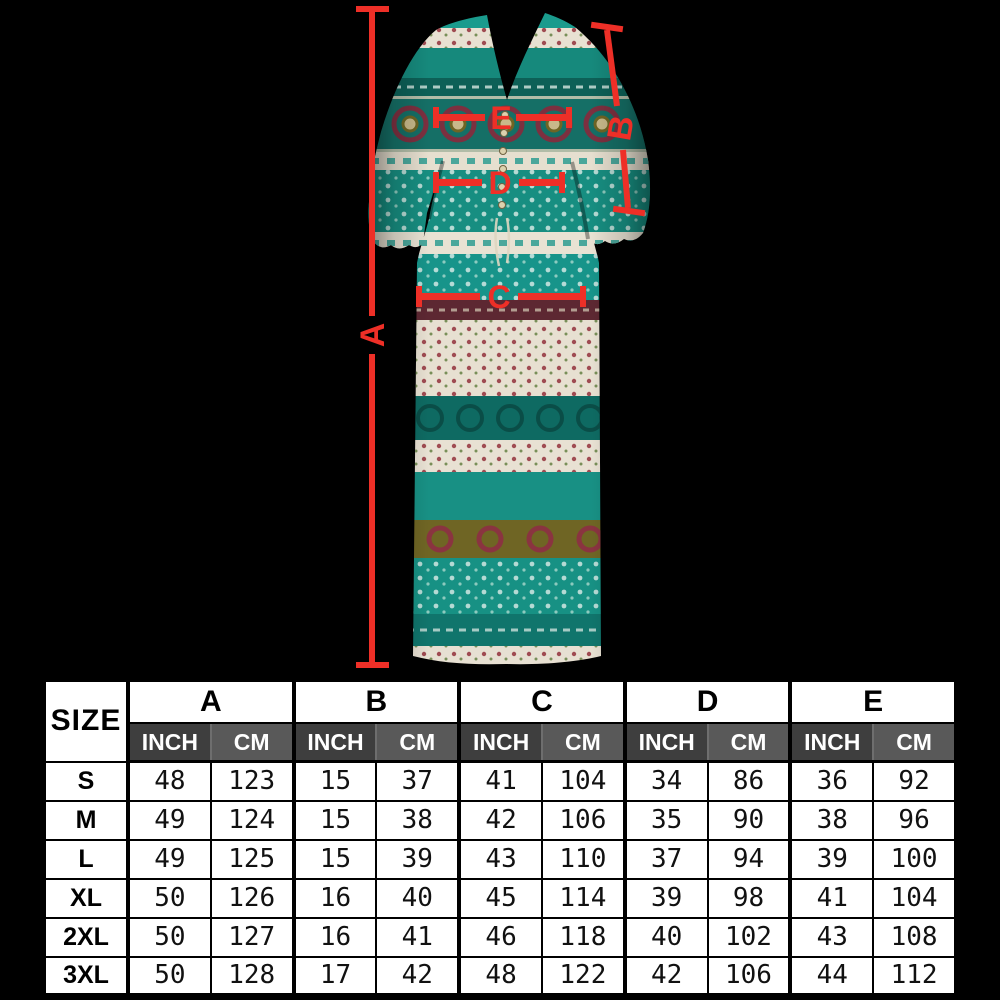 The width and height of the screenshot is (1000, 1000). Describe the element at coordinates (86, 781) in the screenshot. I see `size-cell: S` at that location.